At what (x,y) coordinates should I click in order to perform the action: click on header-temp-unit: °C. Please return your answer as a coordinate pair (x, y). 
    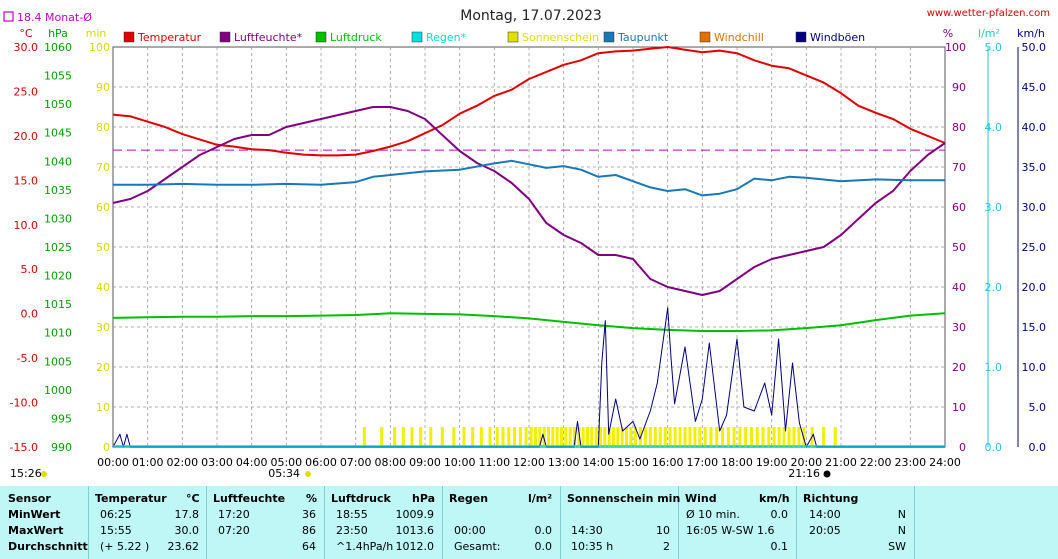
    Looking at the image, I should click on (193, 498).